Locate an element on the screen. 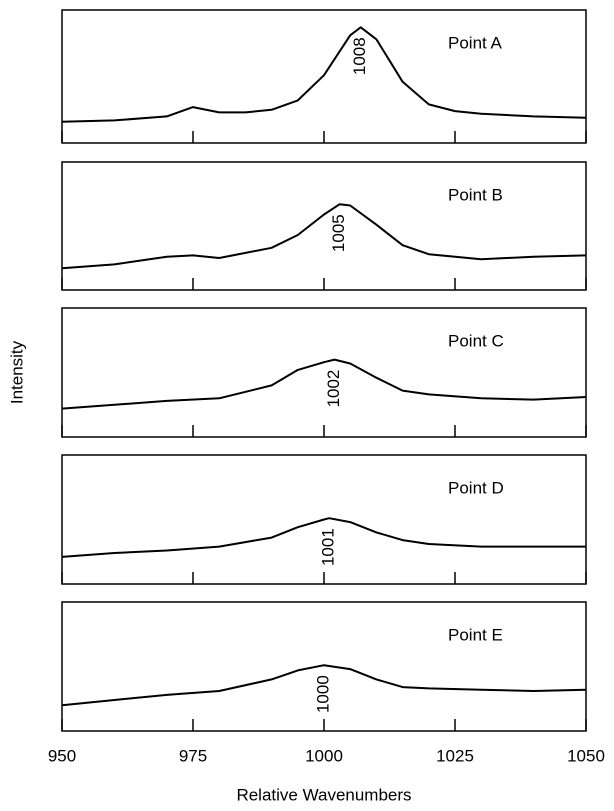  peak-label: 1002 is located at coordinates (333, 389).